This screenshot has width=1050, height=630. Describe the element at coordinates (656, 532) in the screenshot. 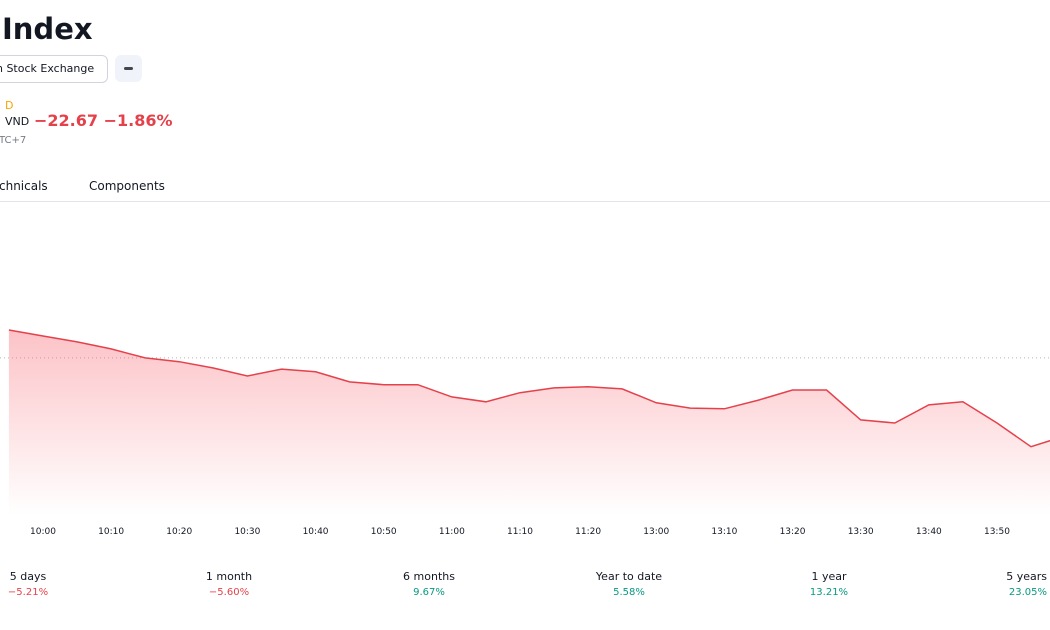

I see `x-tick-label: 13:00` at that location.